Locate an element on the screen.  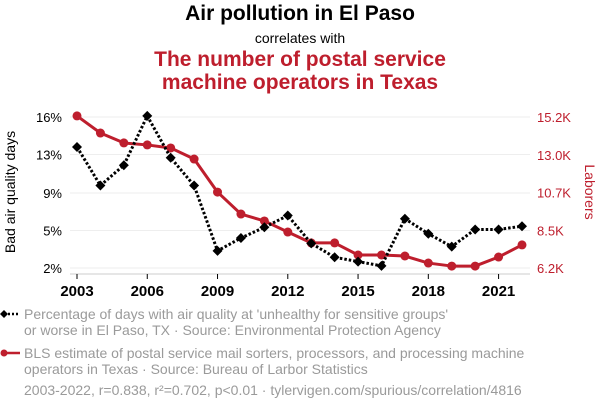
chart-subtitle: correlates with is located at coordinates (300, 38).